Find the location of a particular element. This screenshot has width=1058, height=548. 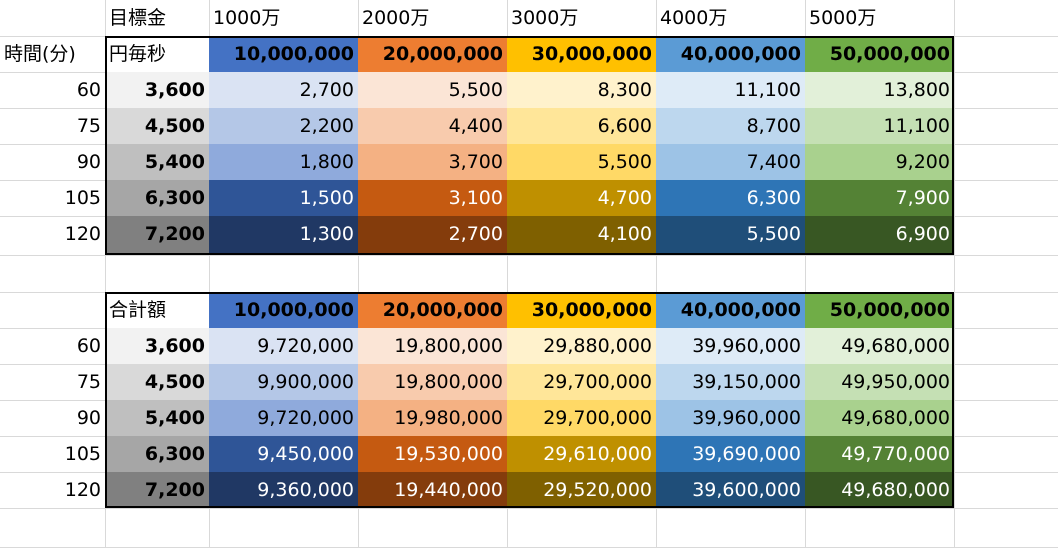

table2-value-cell: 29,610,000 is located at coordinates (581, 454).